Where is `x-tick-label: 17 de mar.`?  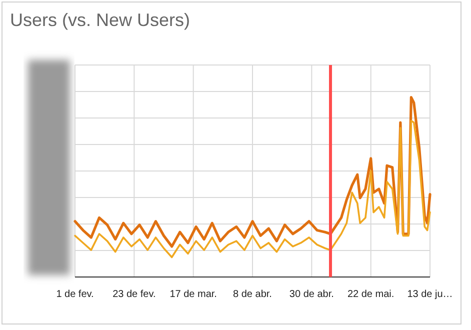
x-tick-label: 17 de mar. is located at coordinates (193, 294).